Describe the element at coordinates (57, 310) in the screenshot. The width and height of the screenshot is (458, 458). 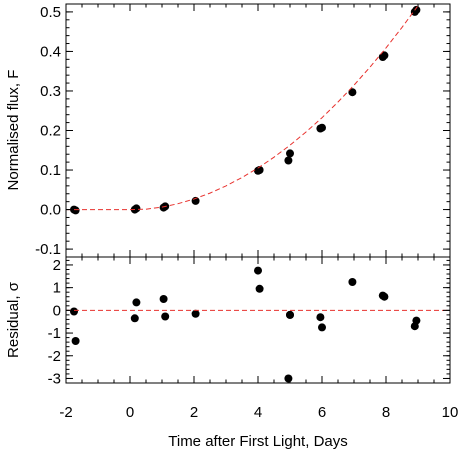
I see `bottom-y-tick-label: 0` at that location.